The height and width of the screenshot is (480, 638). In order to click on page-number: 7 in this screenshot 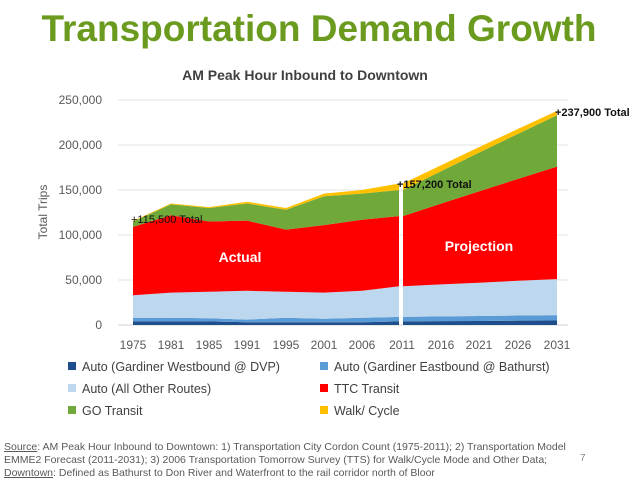, I will do `click(583, 458)`.